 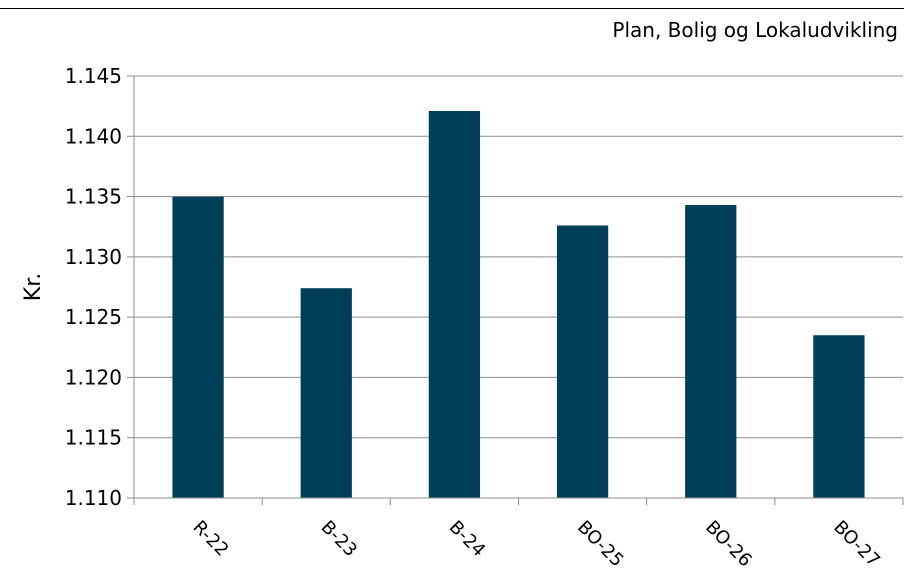 I want to click on y-tick-label: 1.135, so click(x=93, y=197).